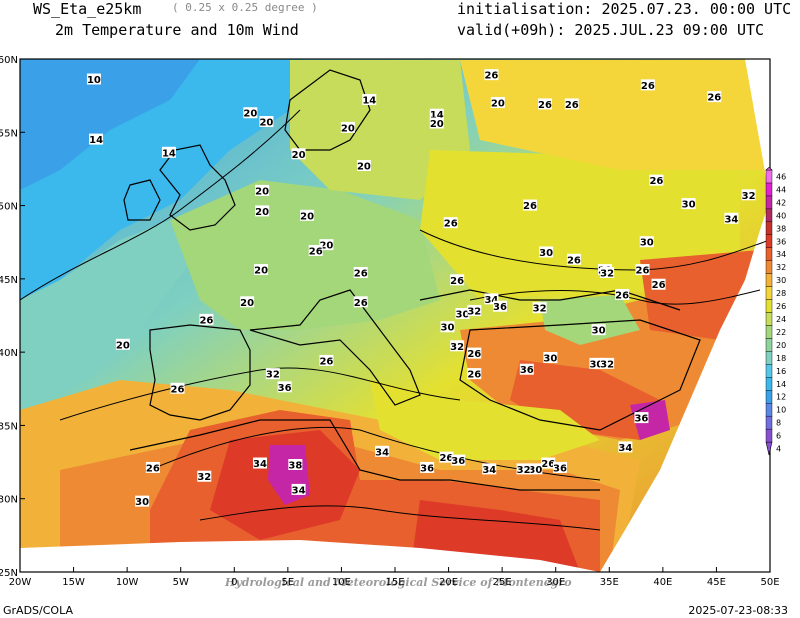  I want to click on colorbar-label: 26, so click(781, 306).